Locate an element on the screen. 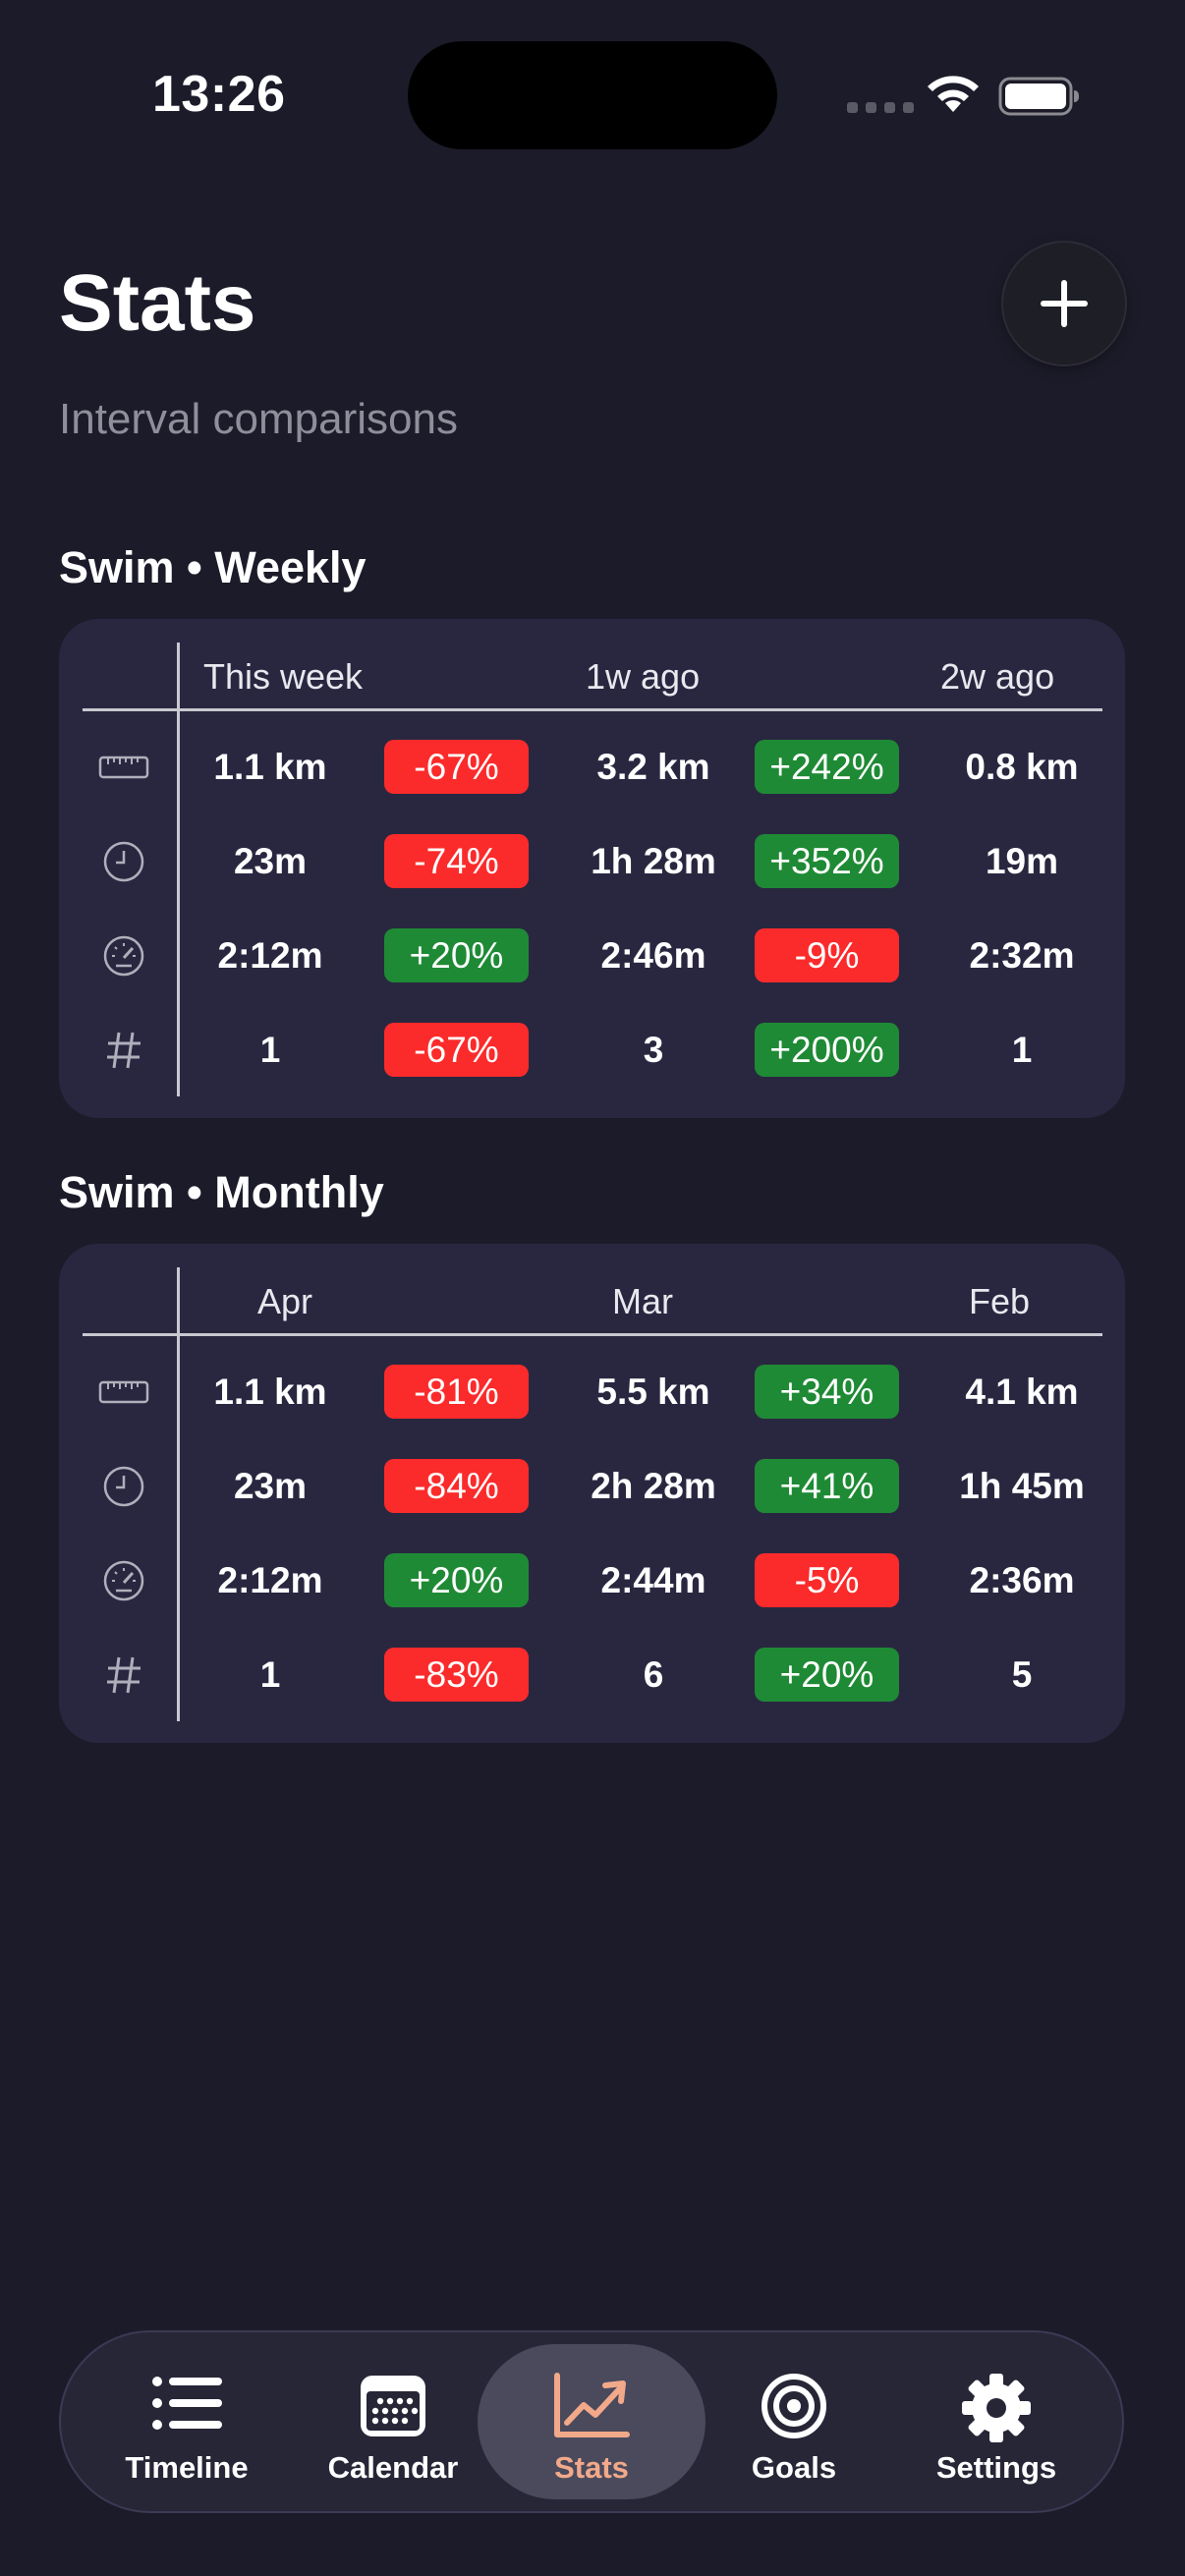  column-header: This week is located at coordinates (284, 676).